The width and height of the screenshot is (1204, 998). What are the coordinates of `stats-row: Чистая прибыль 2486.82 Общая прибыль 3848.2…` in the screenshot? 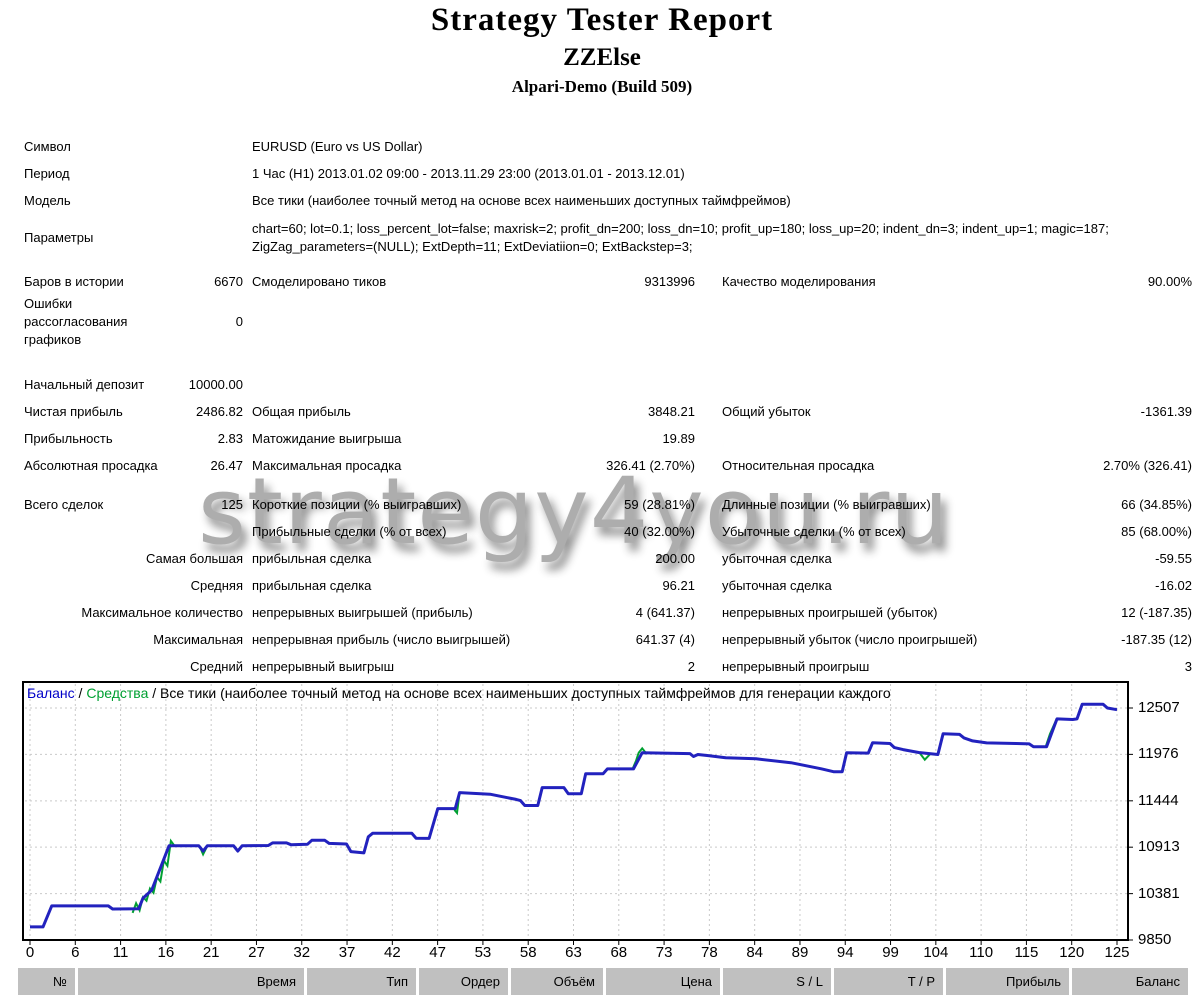 It's located at (602, 411).